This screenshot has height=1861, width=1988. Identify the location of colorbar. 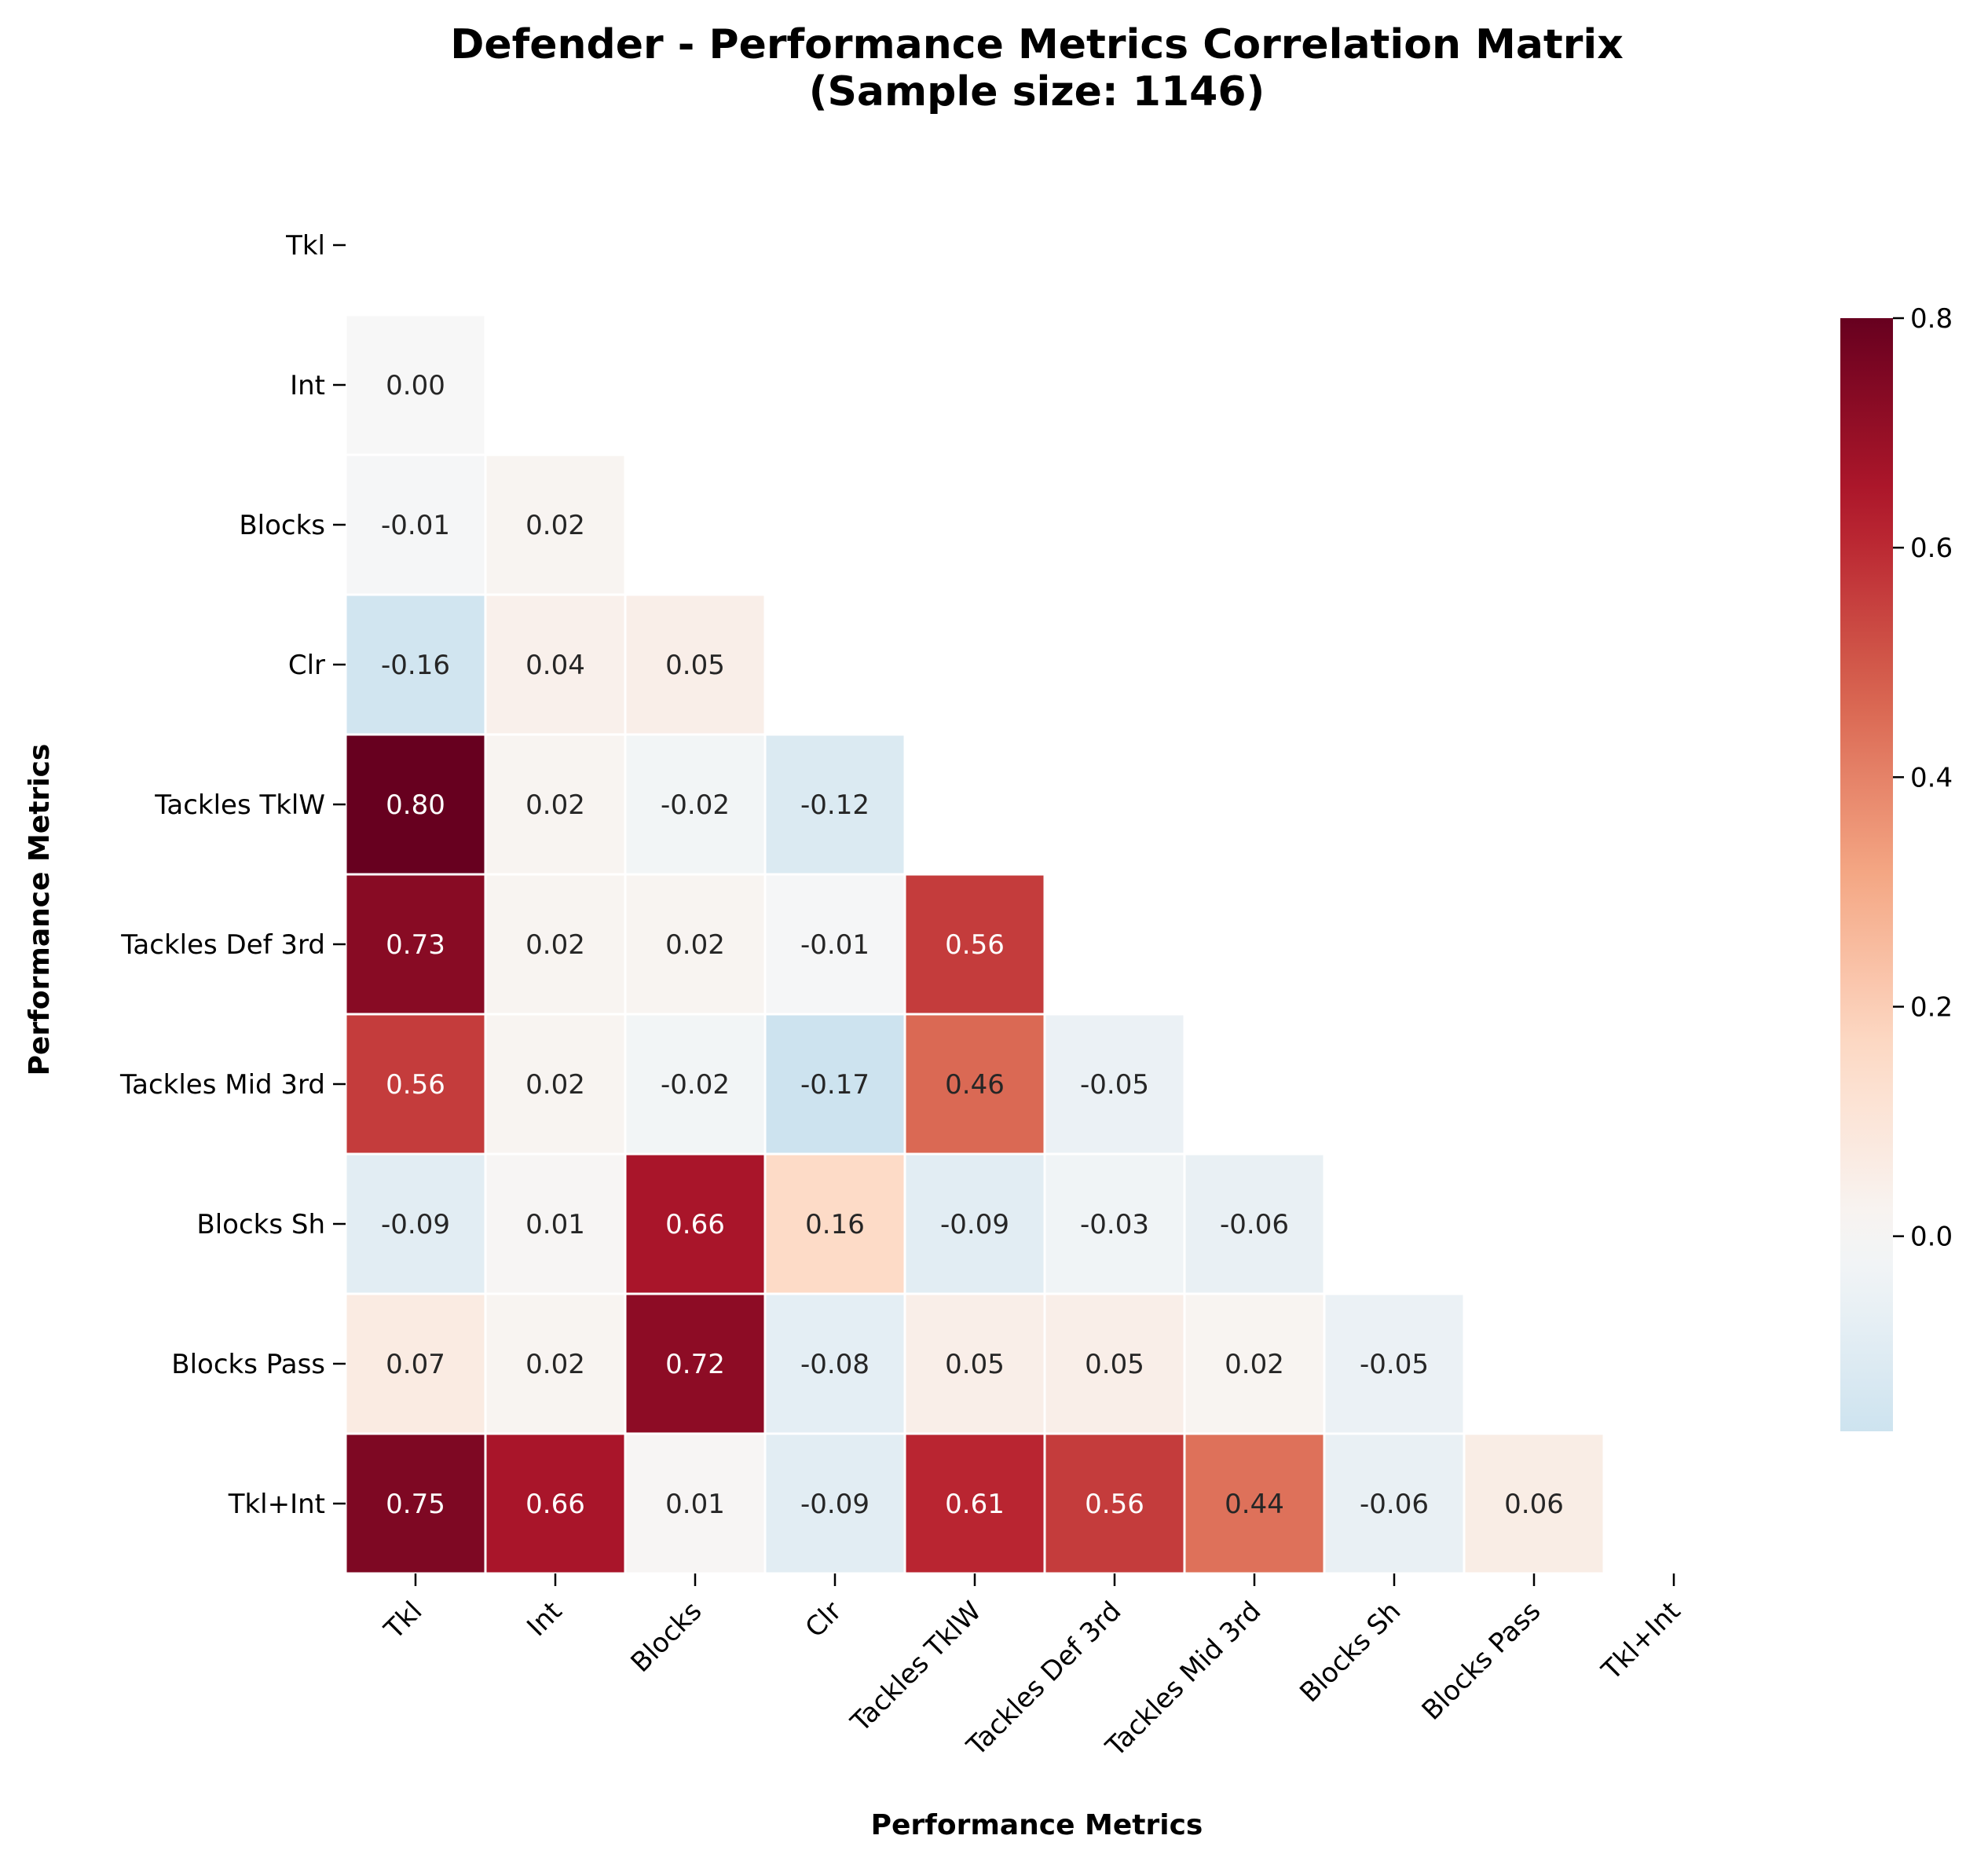
(1867, 874).